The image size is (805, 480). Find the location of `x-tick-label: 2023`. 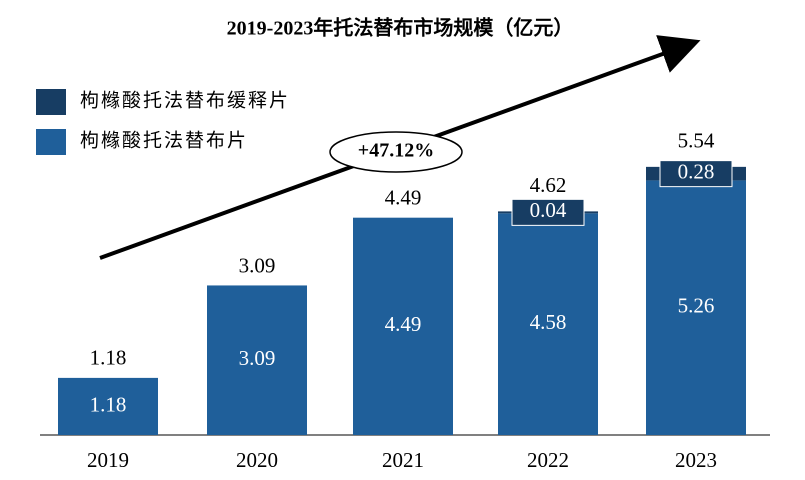

x-tick-label: 2023 is located at coordinates (696, 460).